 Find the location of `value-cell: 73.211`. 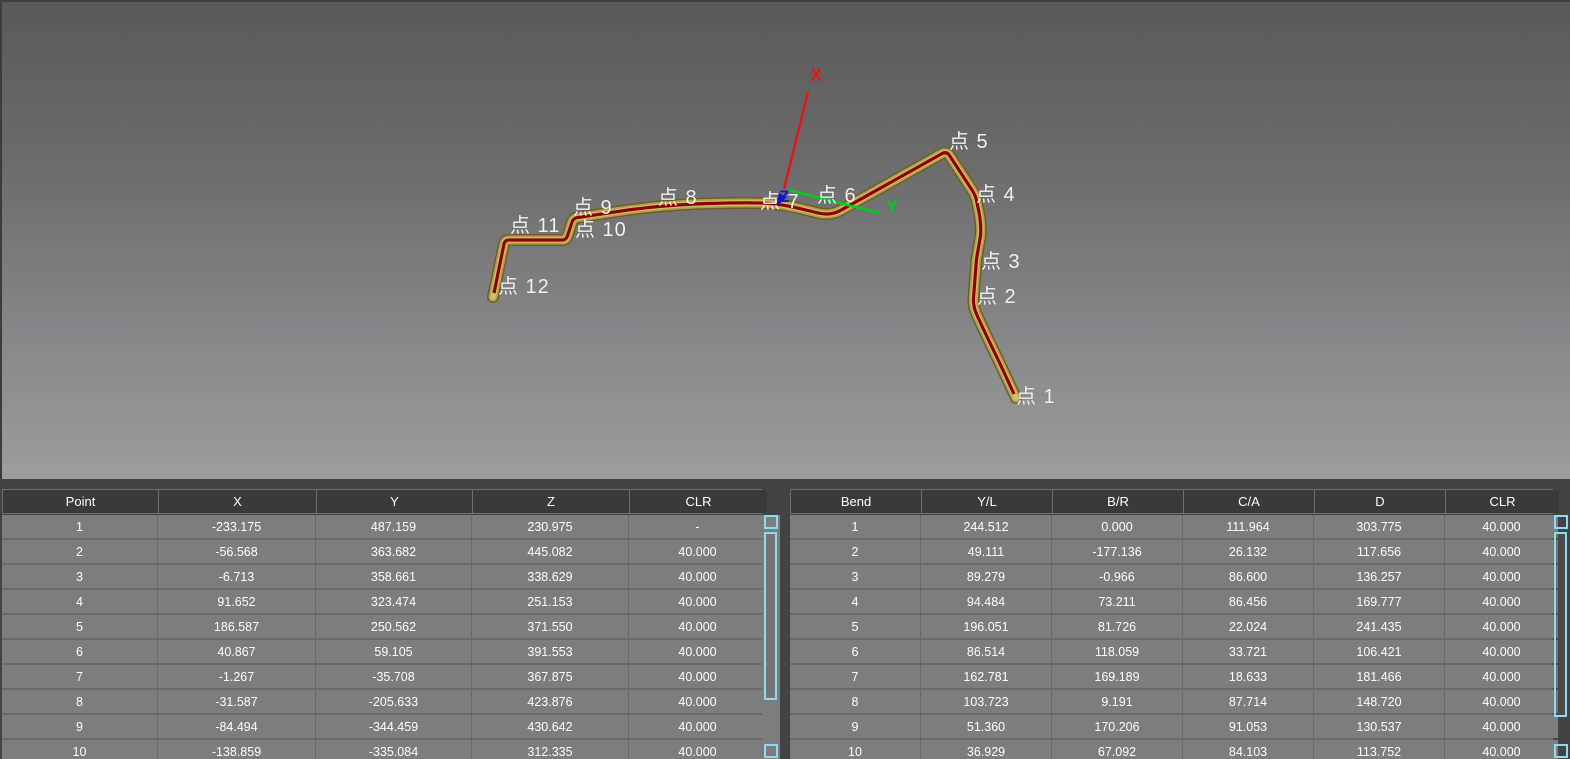

value-cell: 73.211 is located at coordinates (1117, 601).